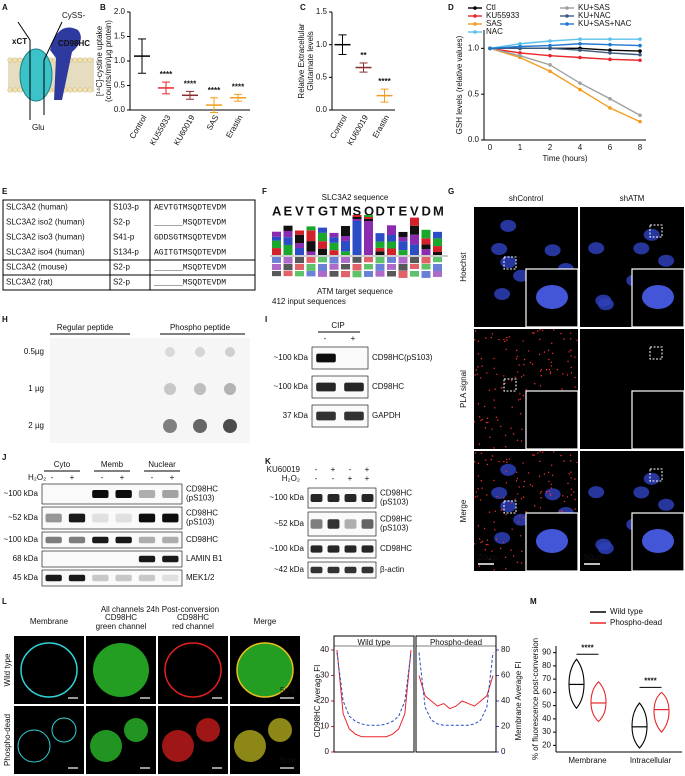 The image size is (685, 776). Describe the element at coordinates (70, 90) in the screenshot. I see `lipid` at that location.